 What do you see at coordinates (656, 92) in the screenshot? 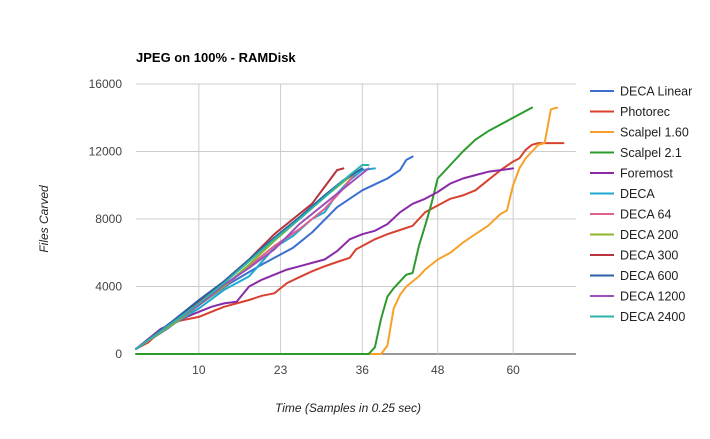
I see `legend-label: DECA Linear` at bounding box center [656, 92].